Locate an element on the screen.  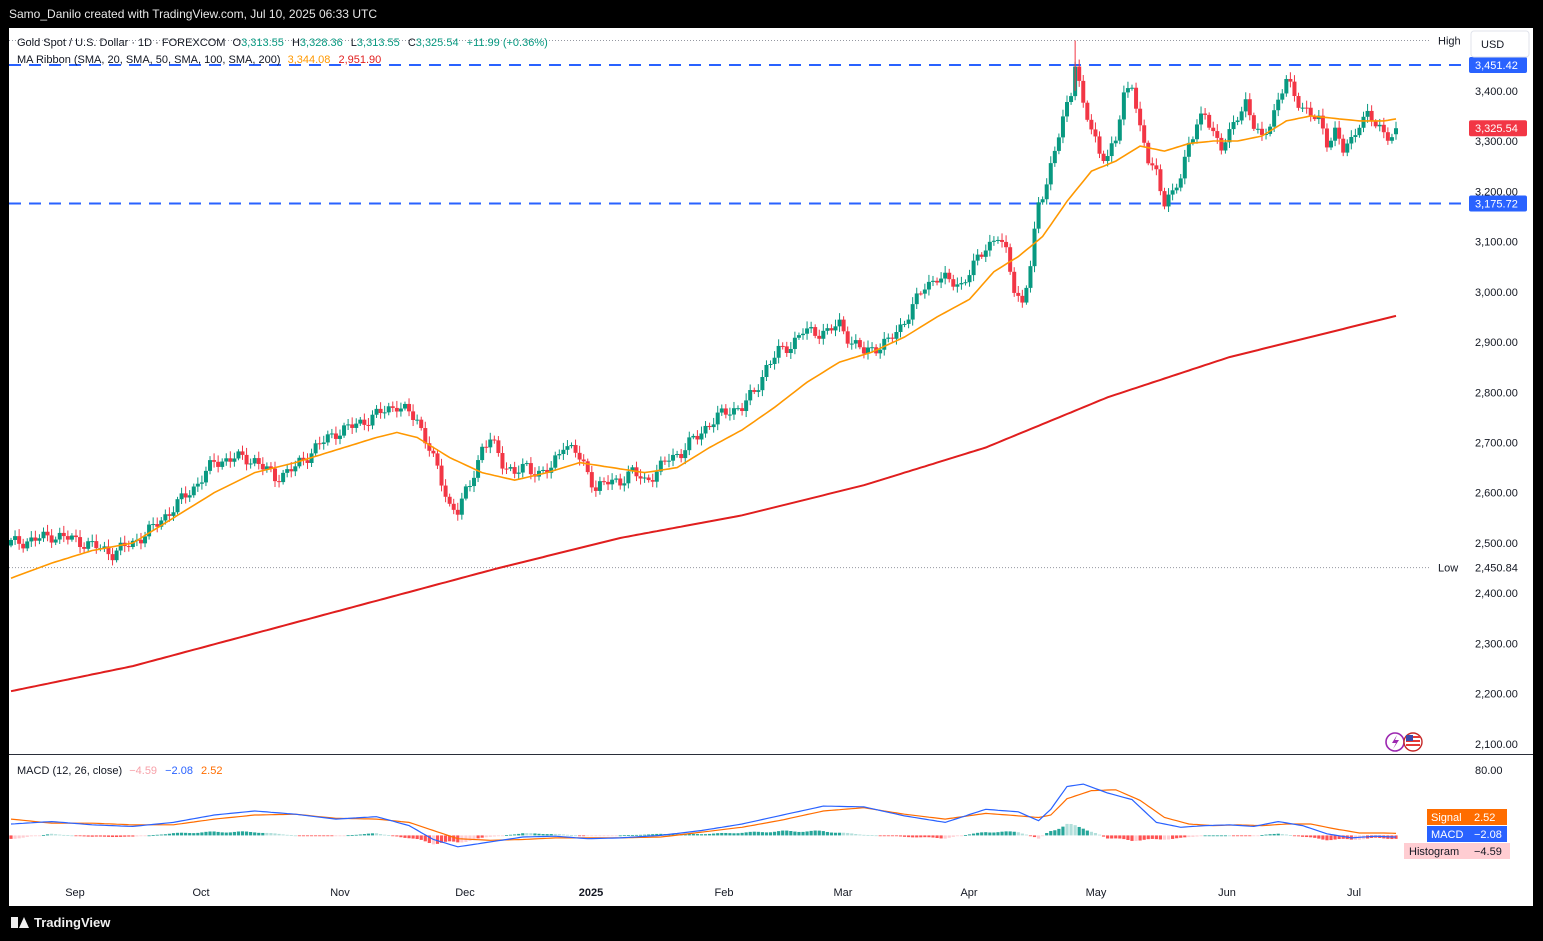
y-tick-label: 3,300.00 is located at coordinates (1496, 142).